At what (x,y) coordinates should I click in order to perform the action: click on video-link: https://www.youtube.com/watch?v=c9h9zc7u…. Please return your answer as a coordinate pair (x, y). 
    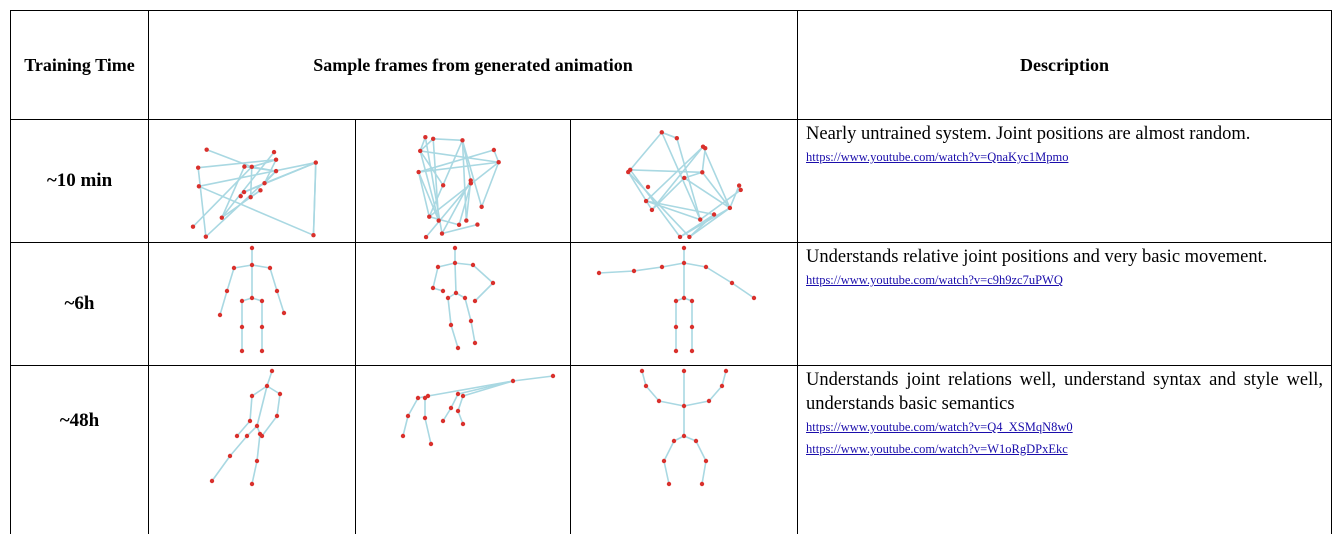
    Looking at the image, I should click on (934, 280).